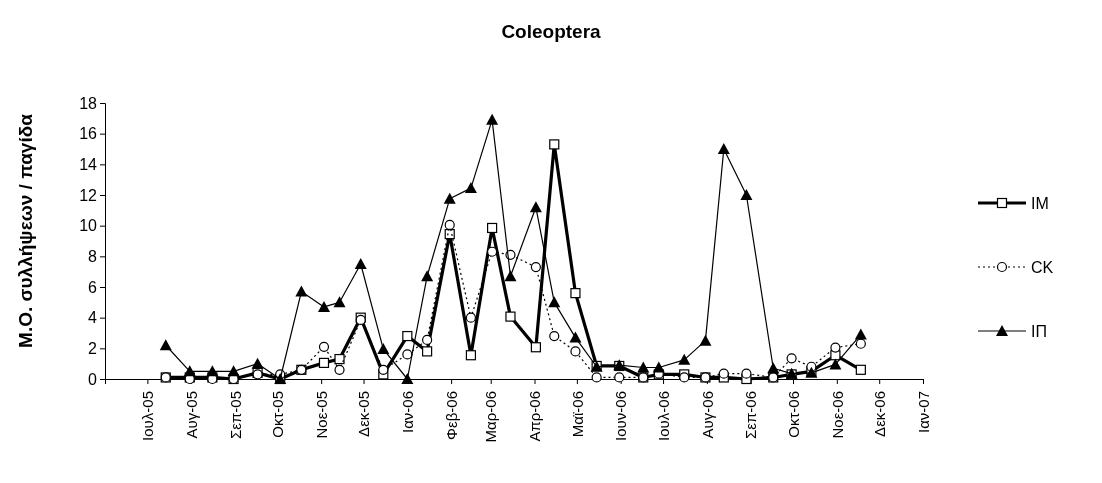 The width and height of the screenshot is (1102, 483). What do you see at coordinates (25, 230) in the screenshot?
I see `y-axis-title: Μ.Ο. συλλήψεων / παγίδα` at bounding box center [25, 230].